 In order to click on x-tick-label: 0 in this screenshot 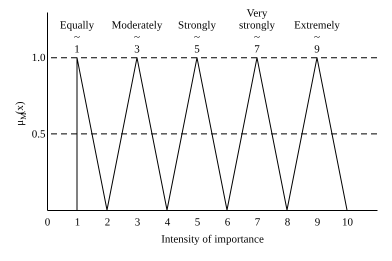, I will do `click(47, 222)`.